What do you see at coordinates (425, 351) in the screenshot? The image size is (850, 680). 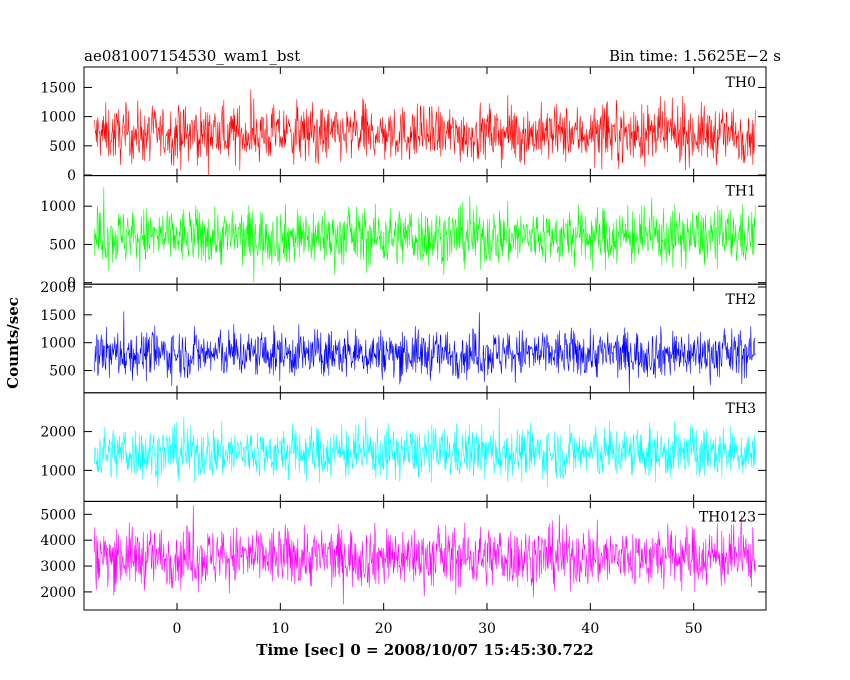 I see `series-line-th2` at bounding box center [425, 351].